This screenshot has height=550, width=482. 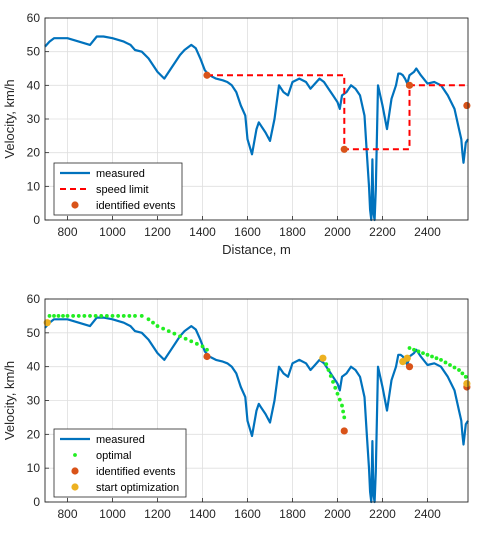 What do you see at coordinates (122, 190) in the screenshot?
I see `legend-speed-limit-label: speed limit` at bounding box center [122, 190].